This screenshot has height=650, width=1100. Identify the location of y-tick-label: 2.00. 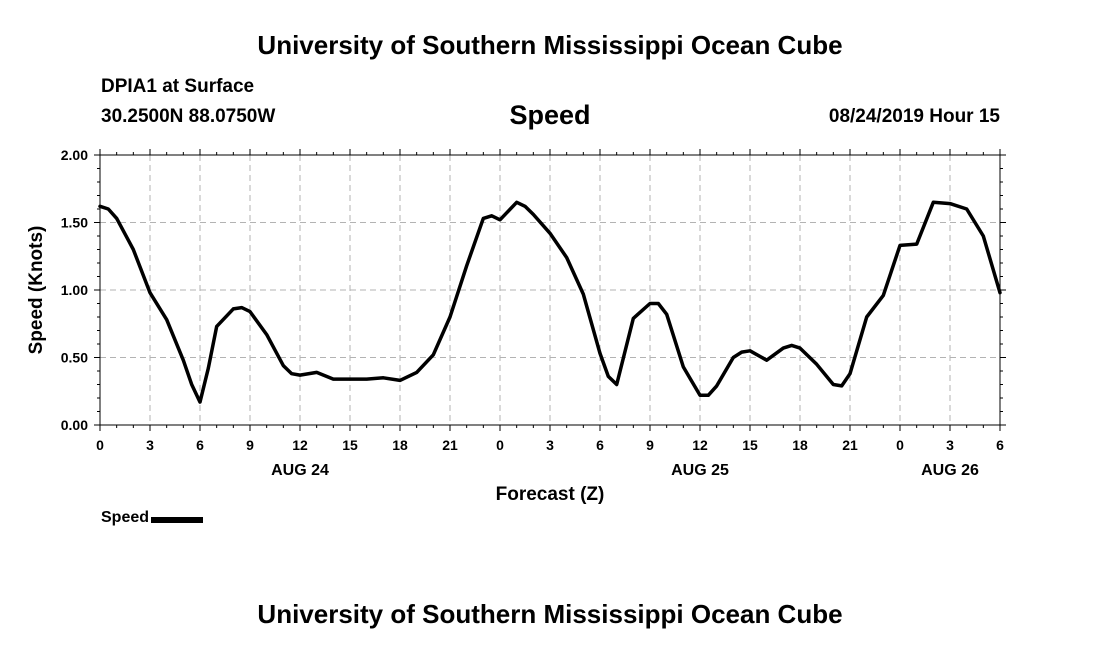
(74, 155).